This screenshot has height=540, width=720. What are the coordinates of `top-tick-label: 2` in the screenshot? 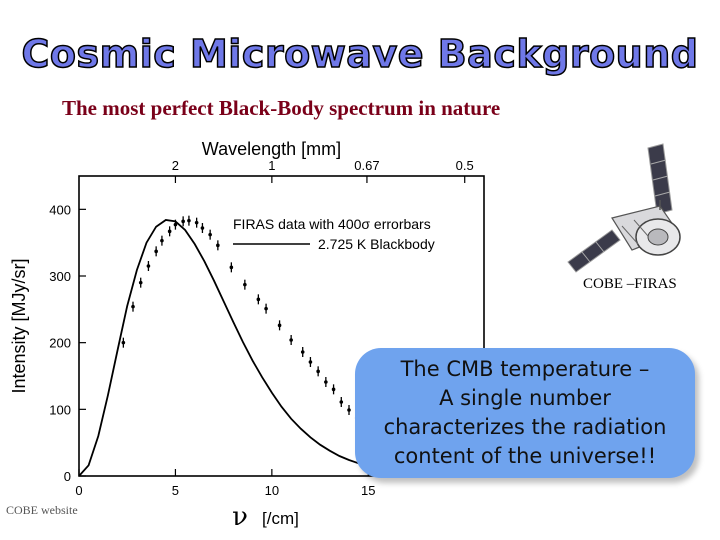 It's located at (175, 165).